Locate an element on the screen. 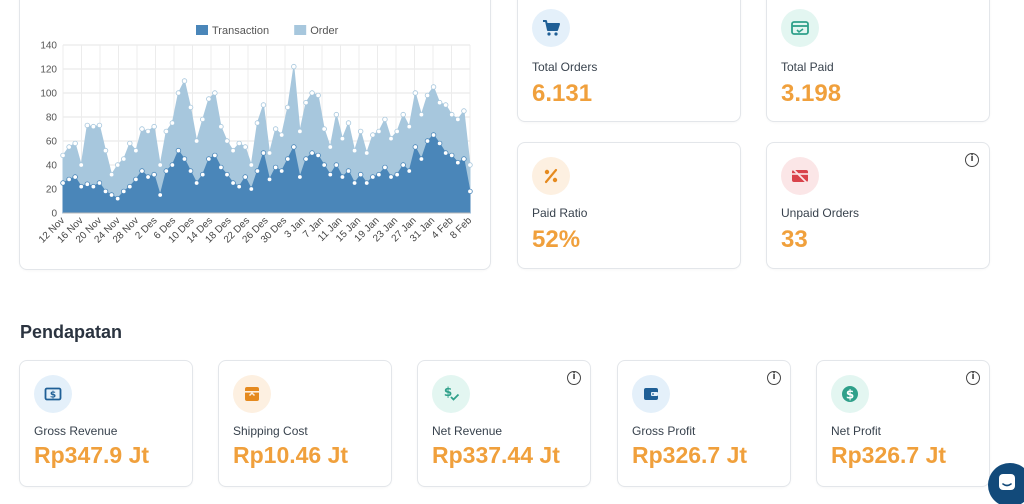  unpaid-orders-card: i Unpaid Orders 33 is located at coordinates (878, 205).